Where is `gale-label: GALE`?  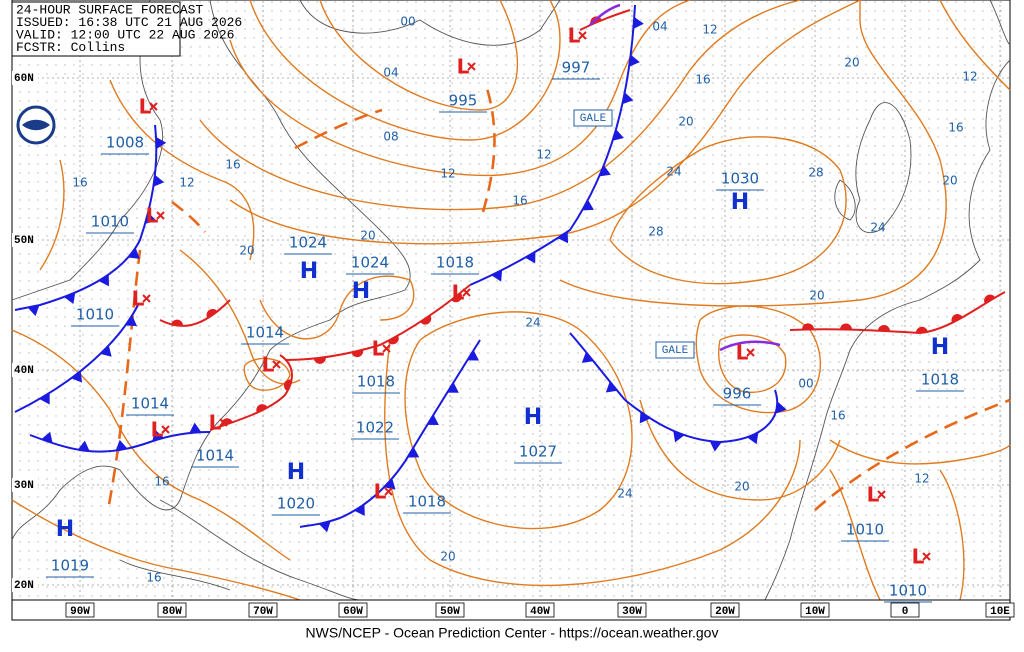 gale-label: GALE is located at coordinates (593, 119).